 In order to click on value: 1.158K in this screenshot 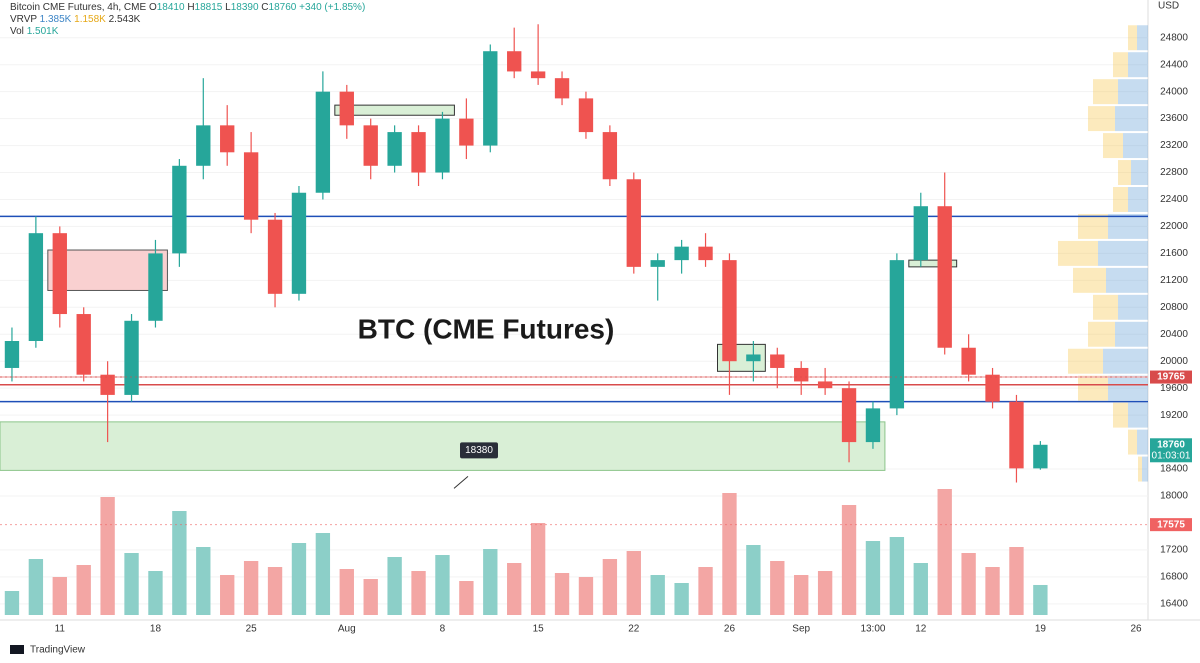, I will do `click(90, 19)`.